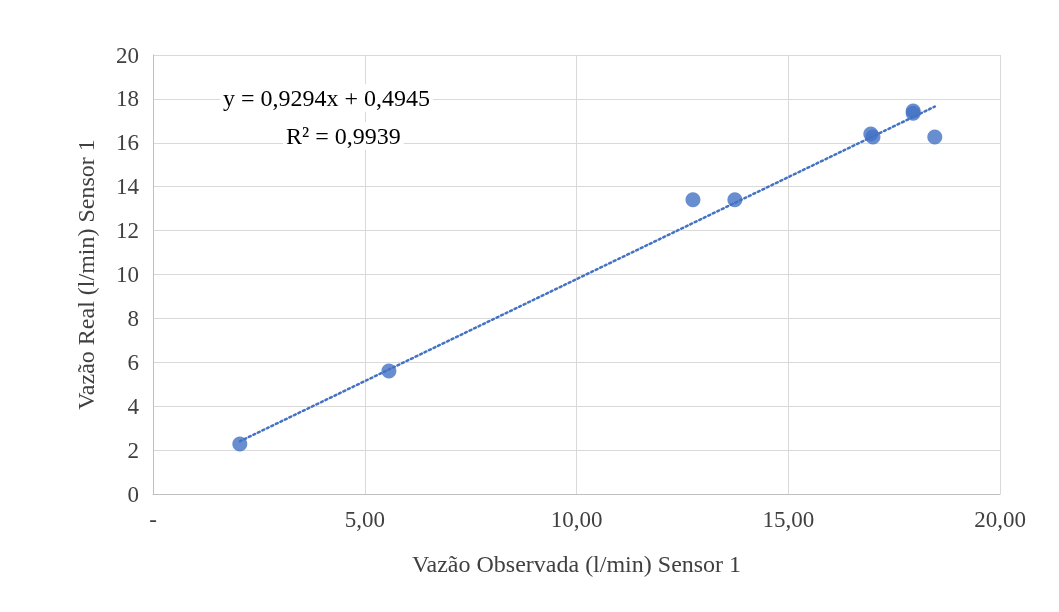 This screenshot has width=1059, height=612. Describe the element at coordinates (133, 318) in the screenshot. I see `y-tick-label: 8` at that location.